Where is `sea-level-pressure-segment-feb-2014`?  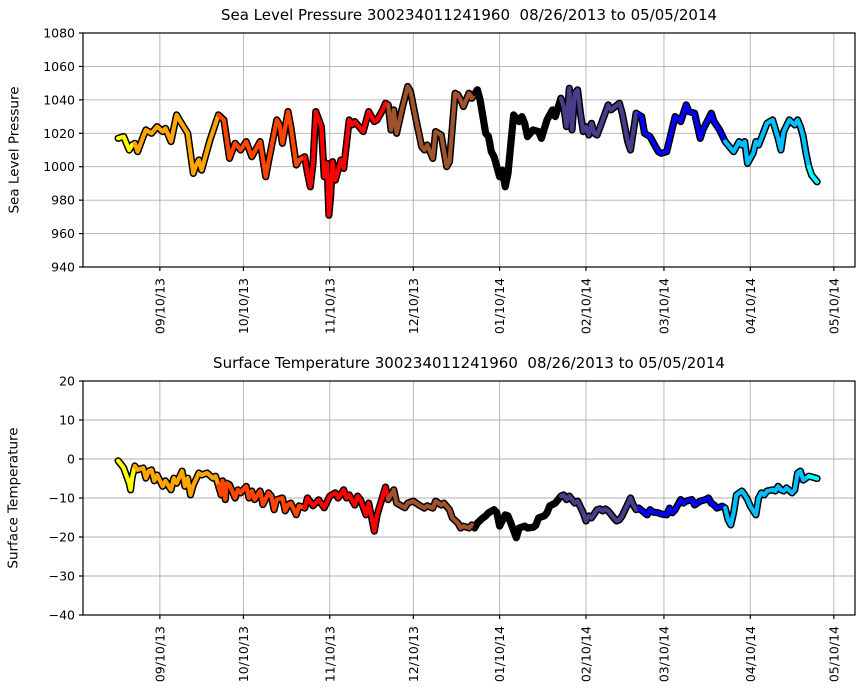
sea-level-pressure-segment-feb-2014 is located at coordinates (600, 119).